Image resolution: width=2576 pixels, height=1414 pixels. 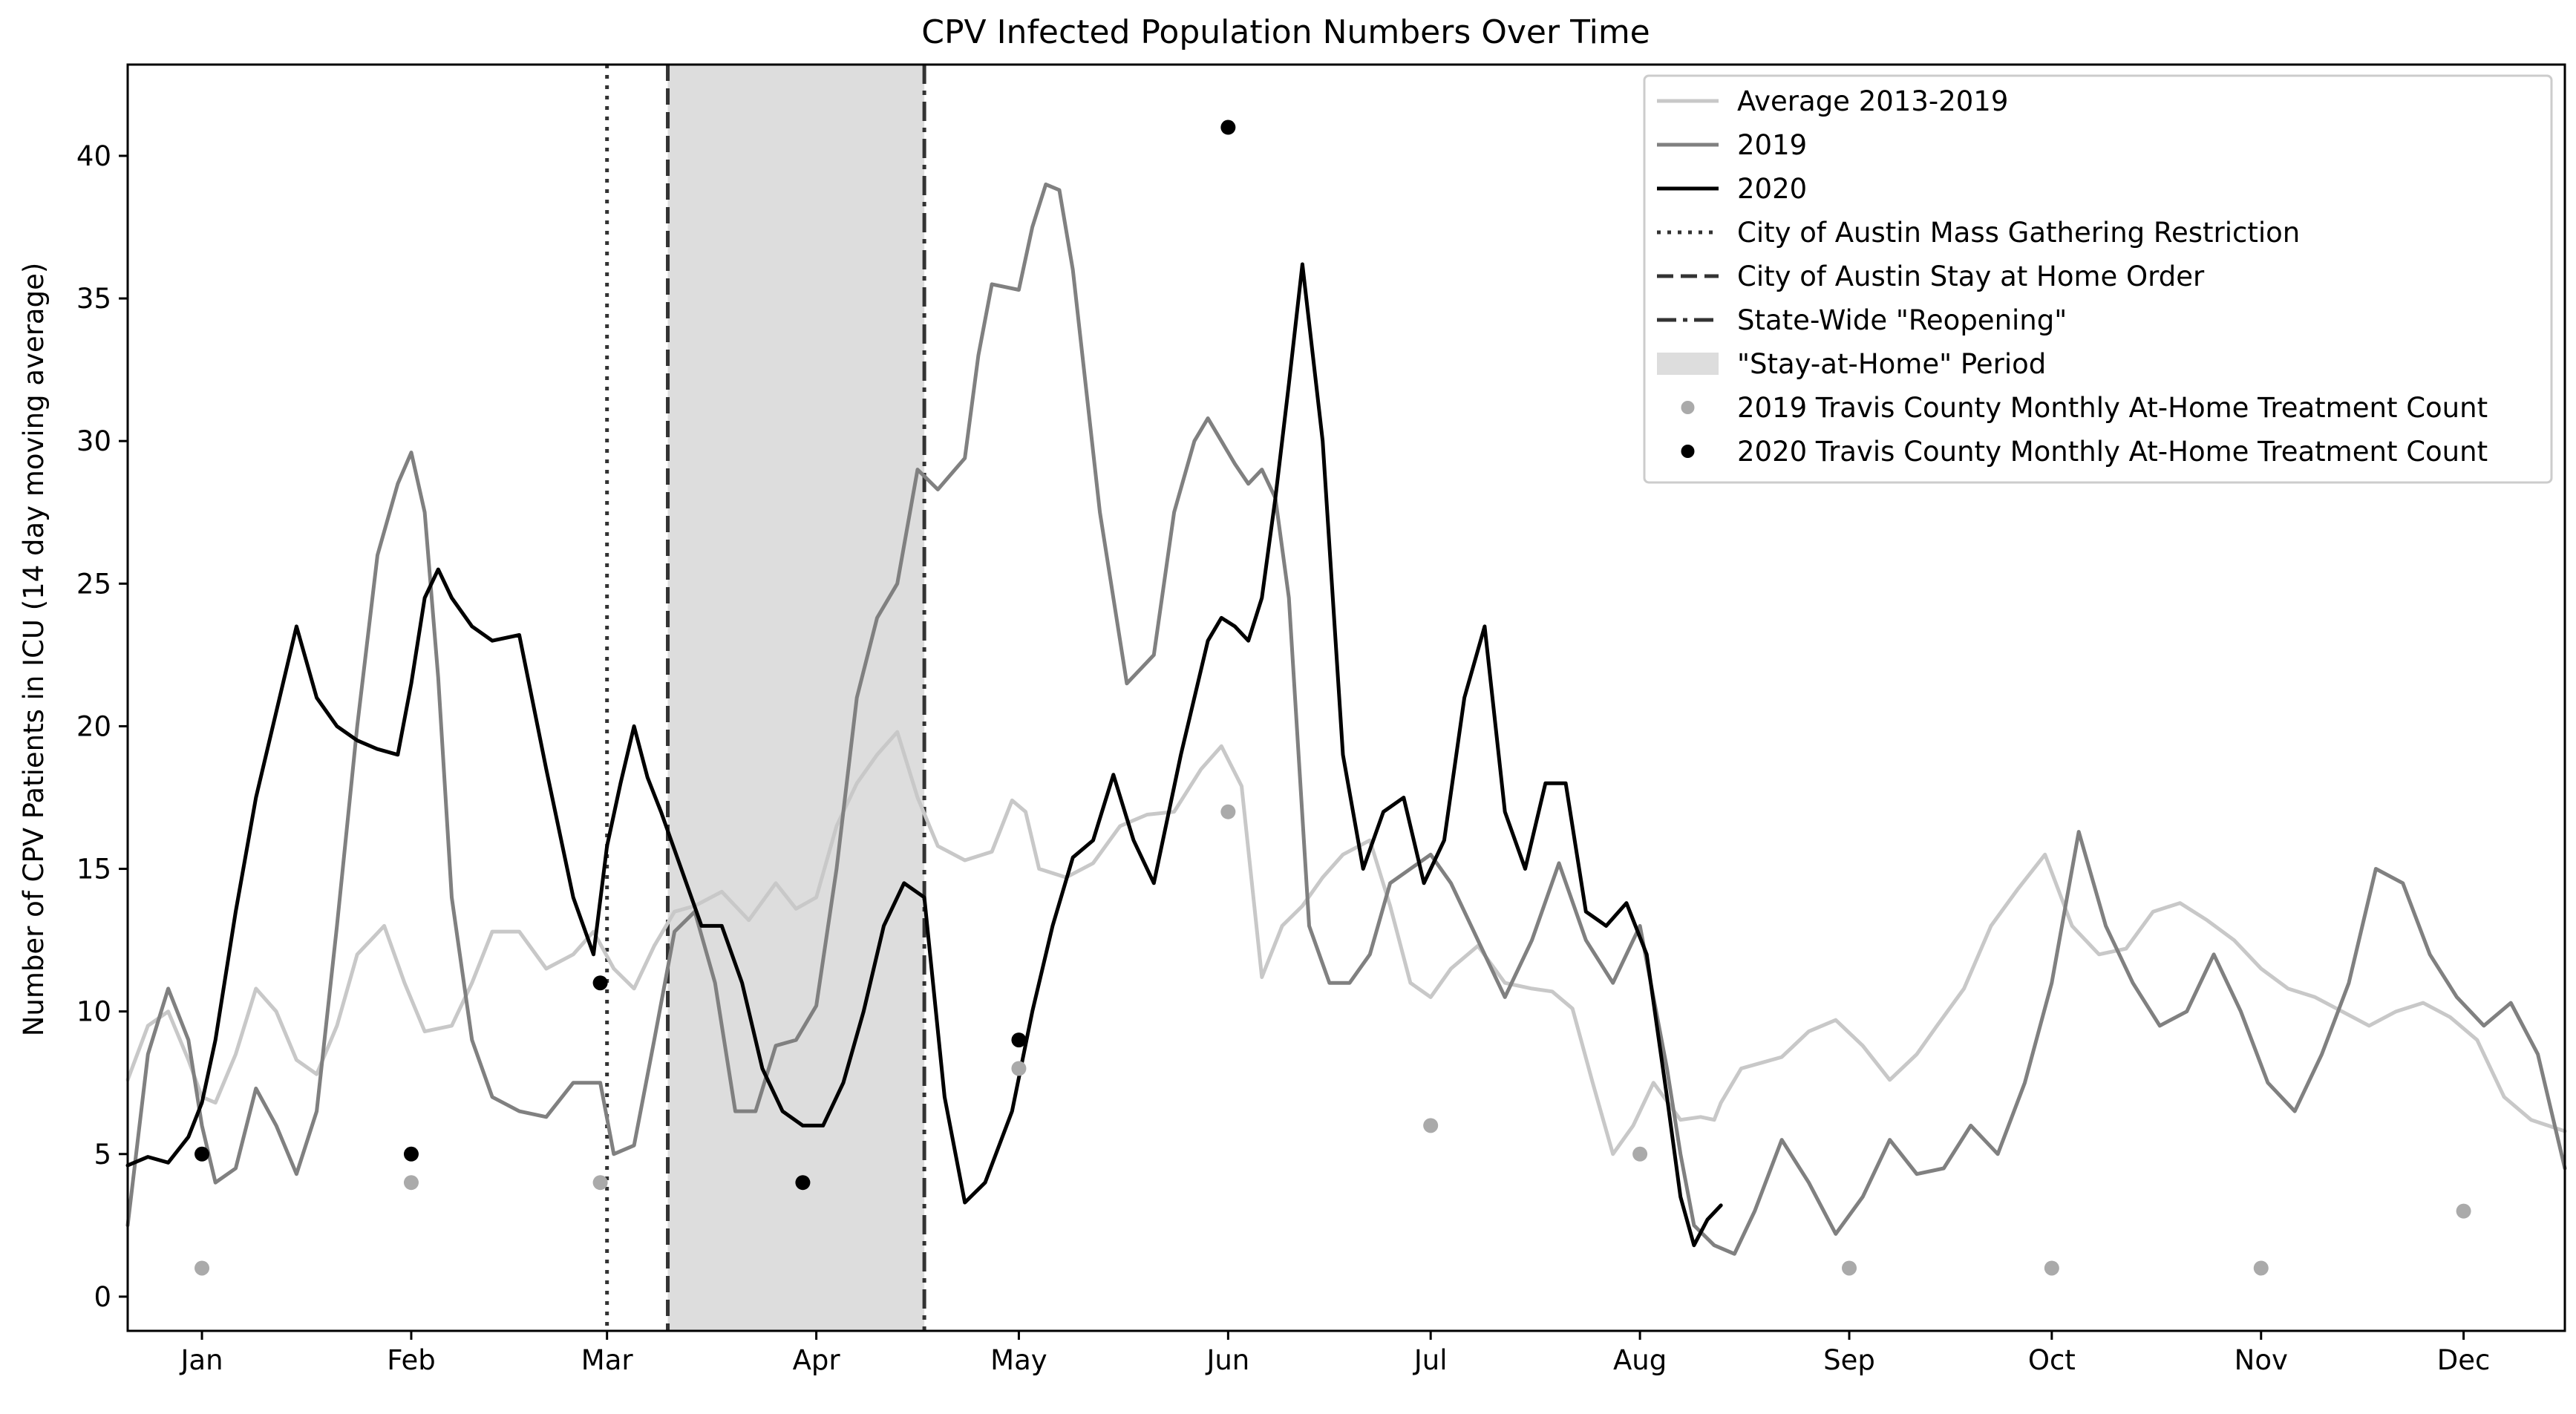 I want to click on x-tick-label: Jul, so click(x=1430, y=1360).